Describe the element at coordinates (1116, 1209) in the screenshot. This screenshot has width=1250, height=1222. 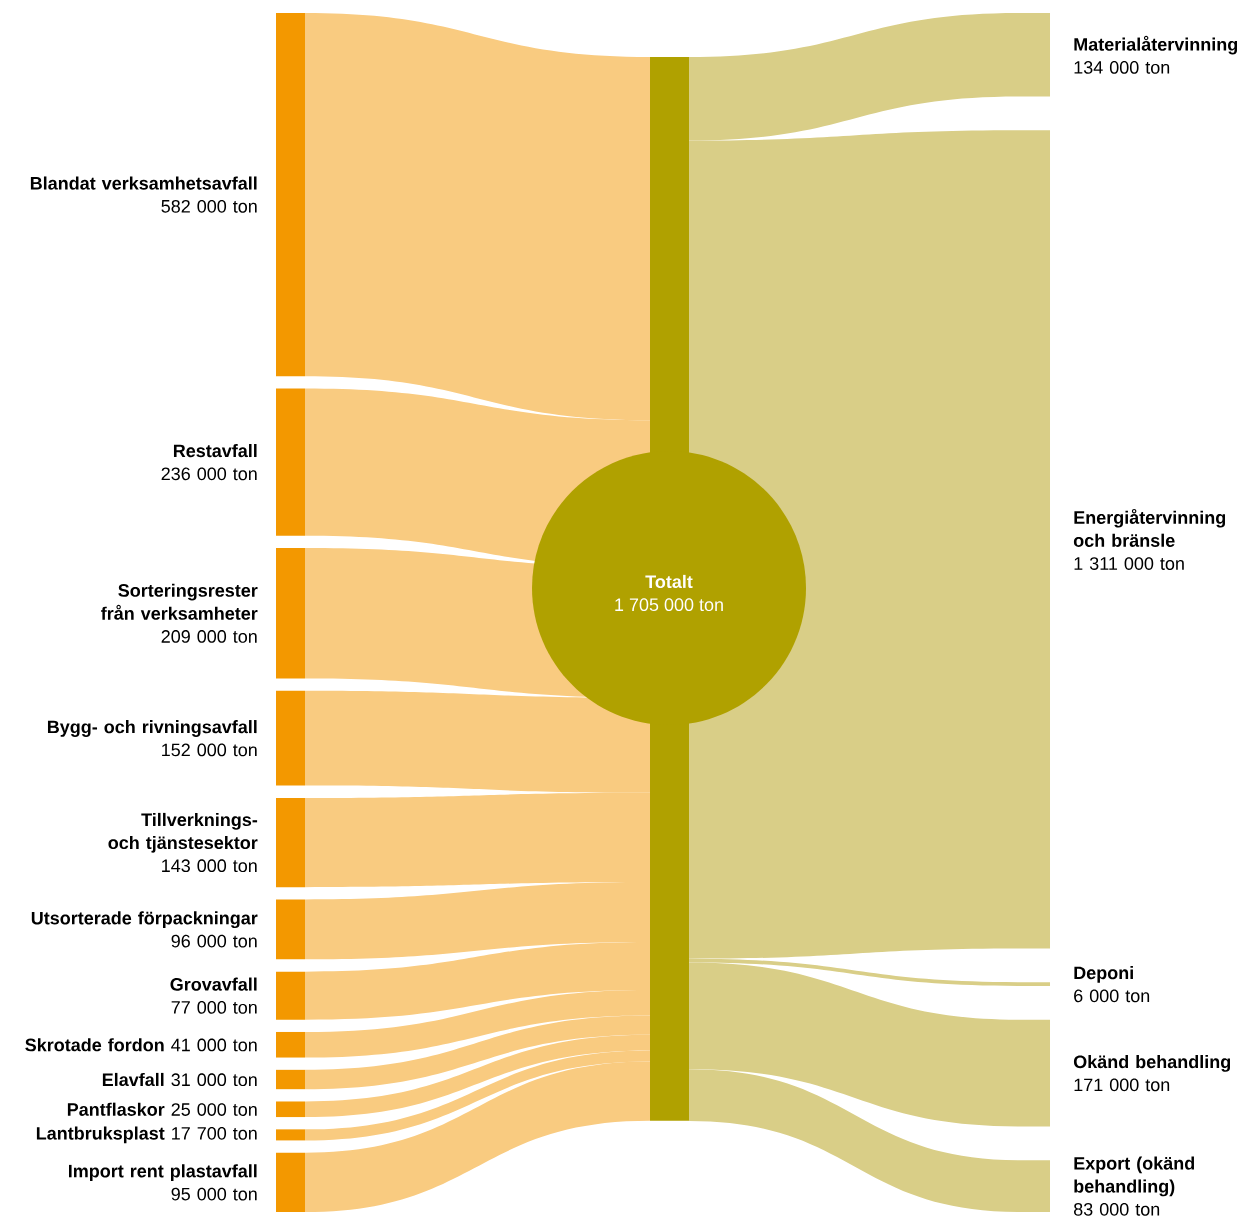
I see `data-label: 83 000 ton` at that location.